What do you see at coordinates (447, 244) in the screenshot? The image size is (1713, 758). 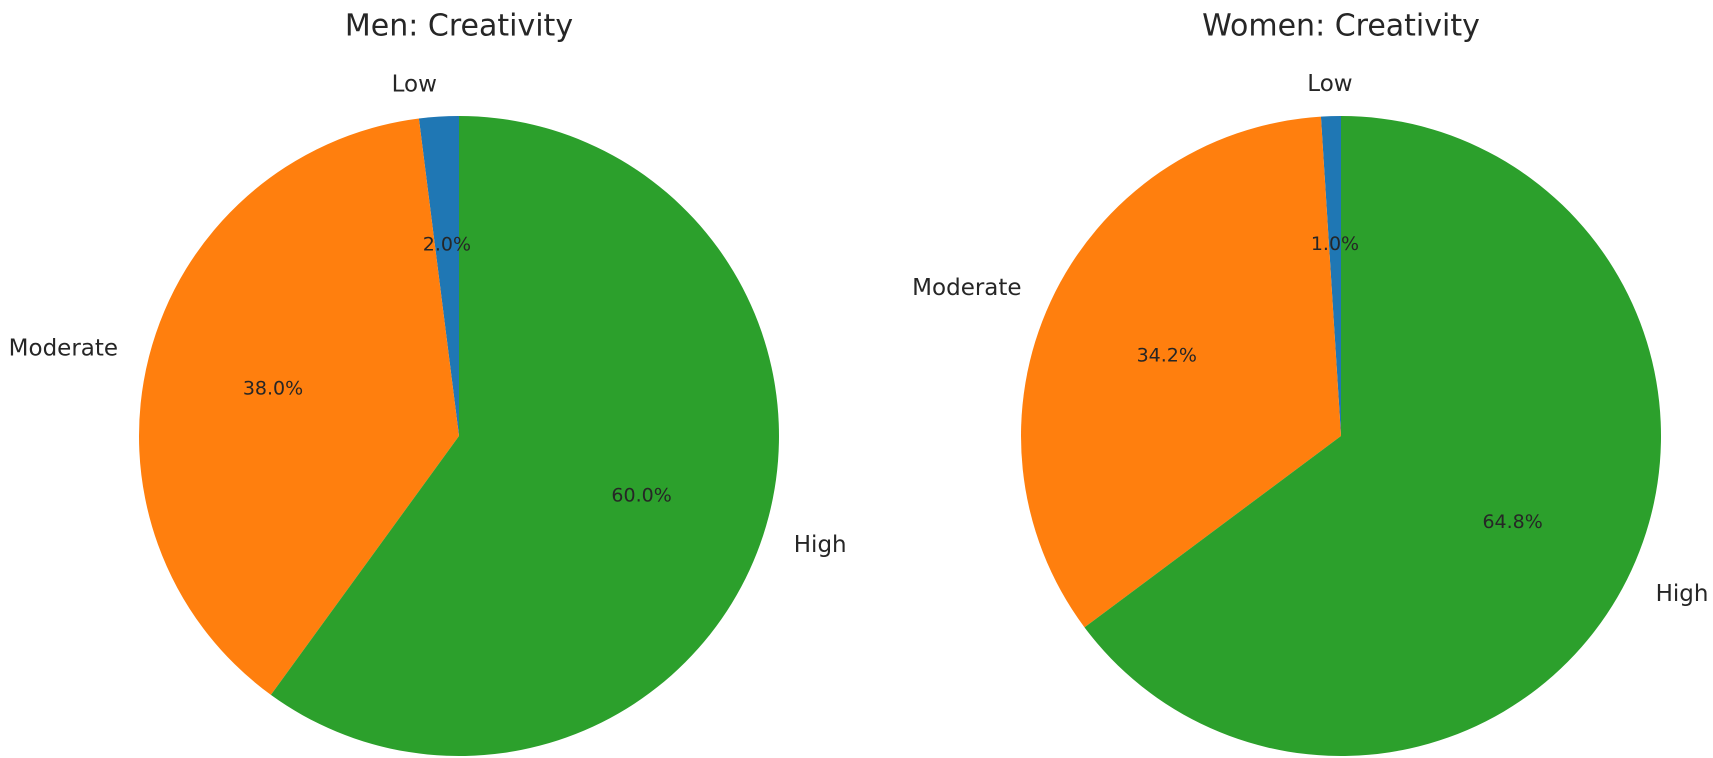 I see `percent-label-low: 2.0%` at bounding box center [447, 244].